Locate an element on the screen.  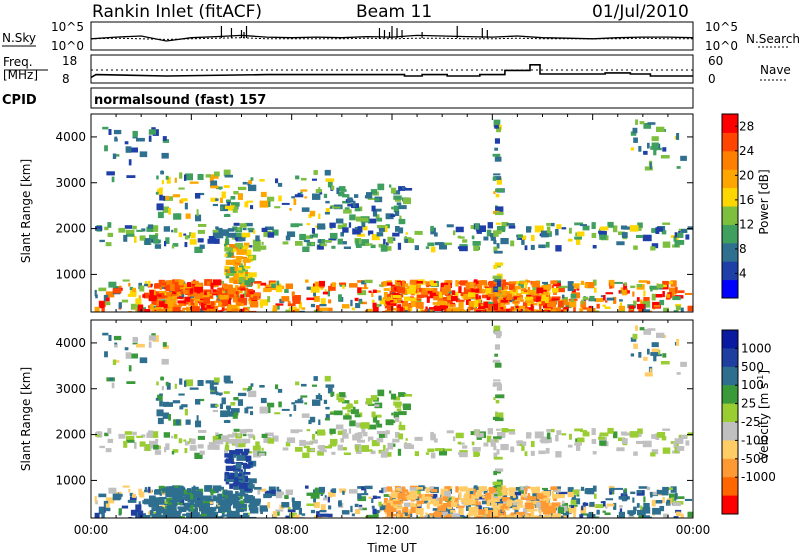
velocity-colorbar-label: 100 is located at coordinates (752, 385).